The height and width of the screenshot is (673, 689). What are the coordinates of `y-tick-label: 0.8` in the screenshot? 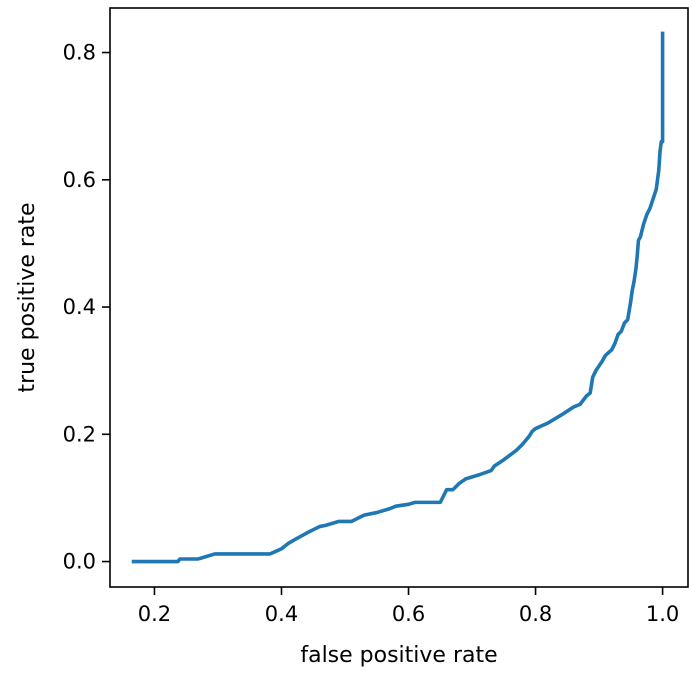 It's located at (79, 53).